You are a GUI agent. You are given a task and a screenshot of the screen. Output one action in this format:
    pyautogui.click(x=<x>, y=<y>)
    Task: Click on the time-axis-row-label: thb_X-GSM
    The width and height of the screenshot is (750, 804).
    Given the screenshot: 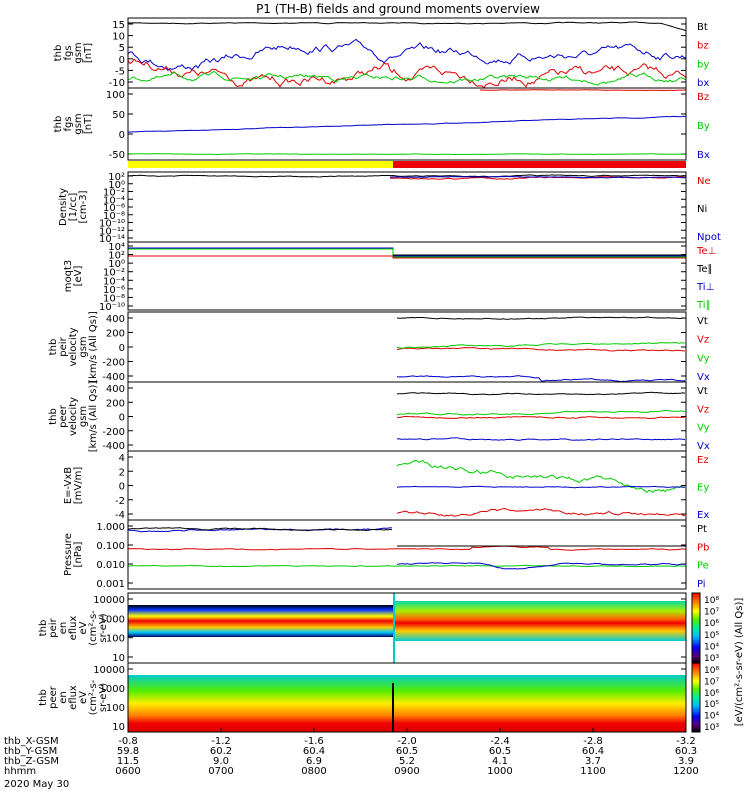 What is the action you would take?
    pyautogui.click(x=31, y=741)
    